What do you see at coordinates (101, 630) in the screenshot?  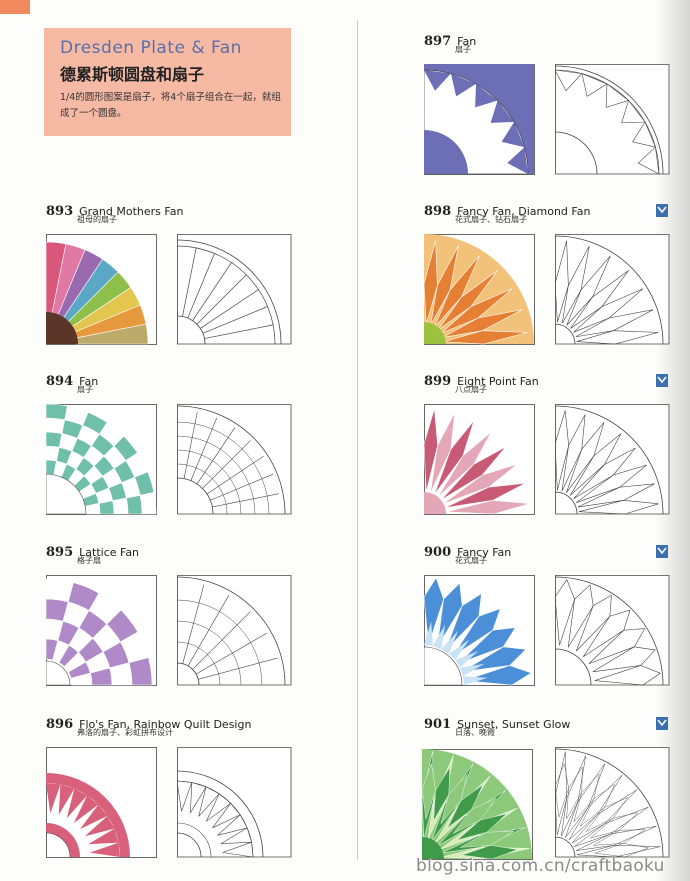 I see `pattern-895-colored` at bounding box center [101, 630].